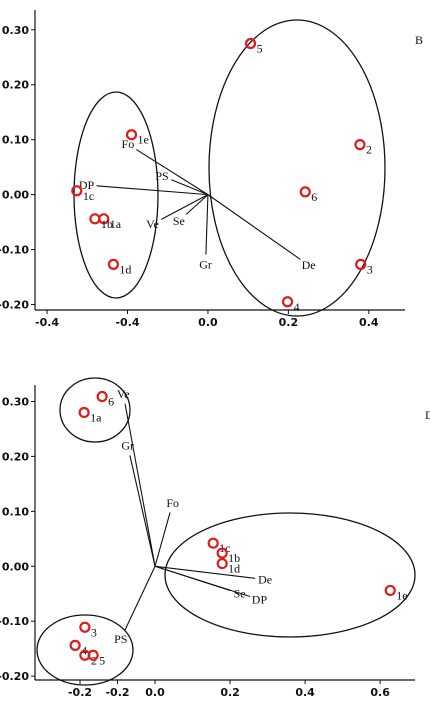 The image size is (430, 702). What do you see at coordinates (369, 150) in the screenshot?
I see `point-label: 2` at bounding box center [369, 150].